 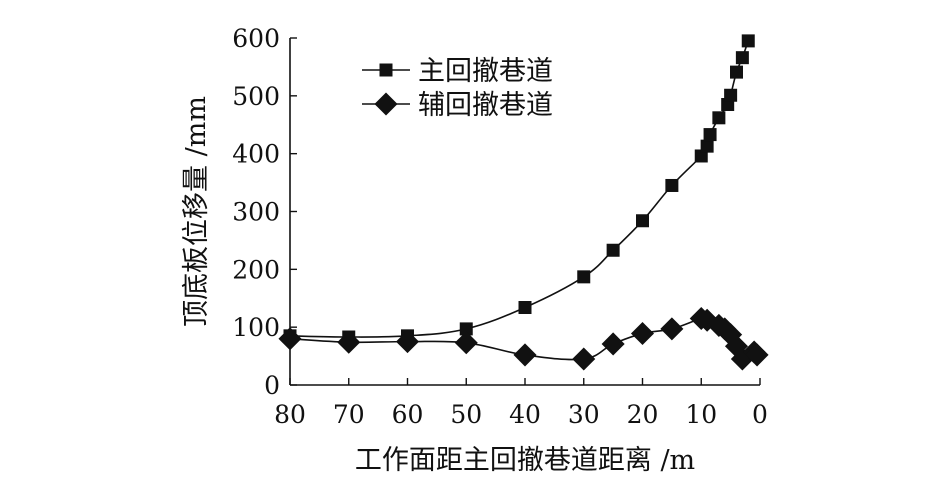 I want to click on x-tick-label: 0, so click(x=760, y=414).